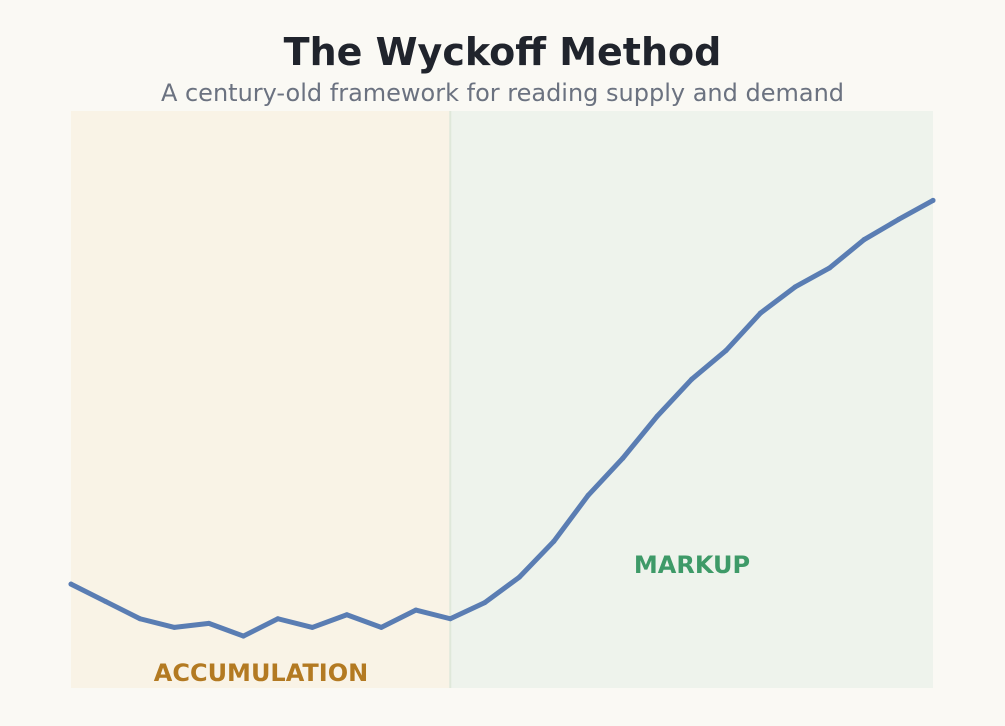 This screenshot has height=726, width=1005. What do you see at coordinates (502, 52) in the screenshot?
I see `chart-title: The Wyckoff Method` at bounding box center [502, 52].